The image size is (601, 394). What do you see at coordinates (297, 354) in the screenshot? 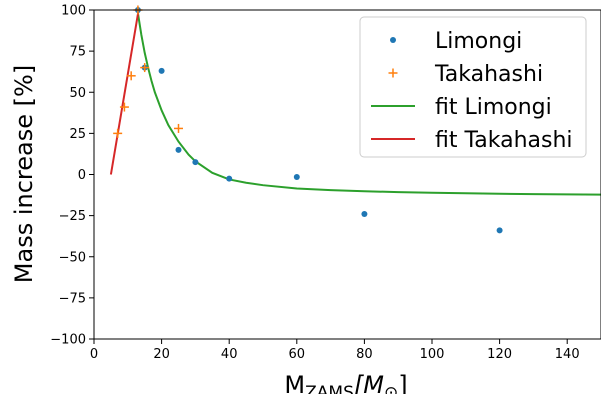
I see `x-tick-label: 60` at bounding box center [297, 354].